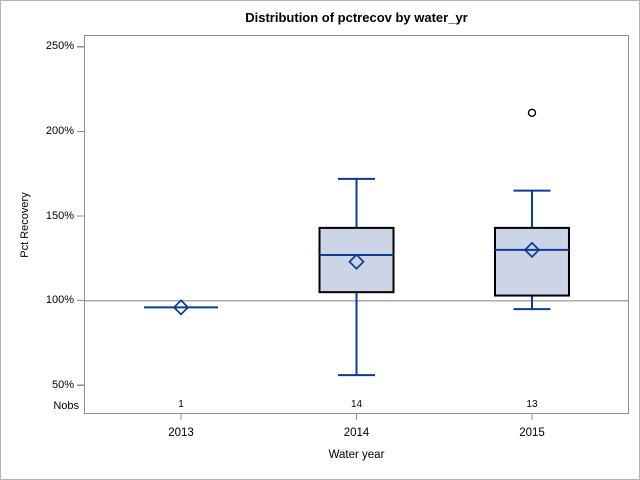 The image size is (640, 480). I want to click on nobs-value: 1, so click(181, 404).